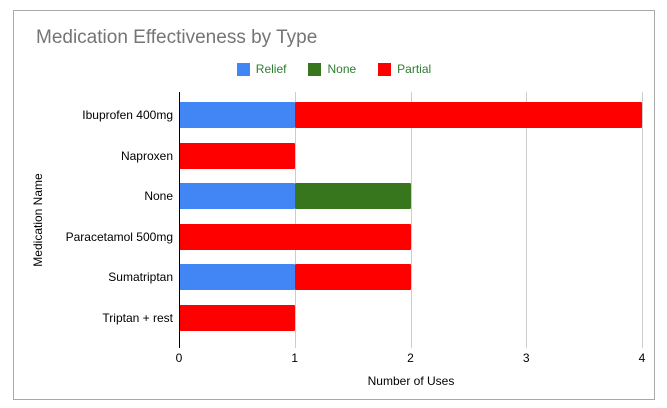 This screenshot has width=667, height=408. Describe the element at coordinates (127, 115) in the screenshot. I see `category-label: Ibuprofen 400mg` at that location.